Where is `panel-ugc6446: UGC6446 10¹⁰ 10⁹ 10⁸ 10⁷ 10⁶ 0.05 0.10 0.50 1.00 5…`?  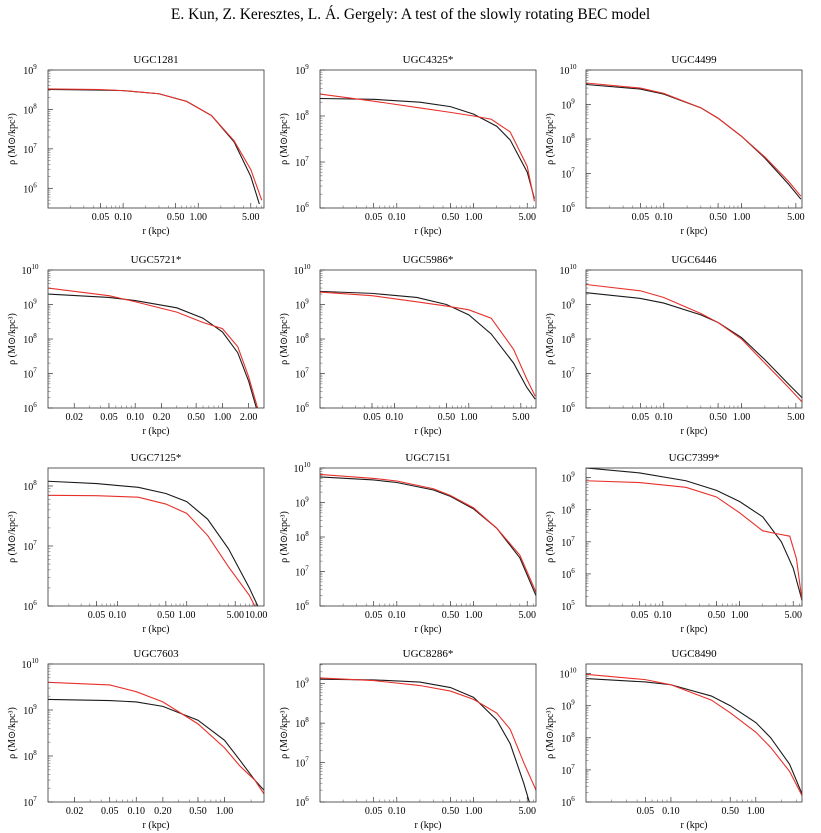 panel-ugc6446: UGC6446 10¹⁰ 10⁹ 10⁸ 10⁷ 10⁶ 0.05 0.10 0.50 1.00 5… is located at coordinates (675, 345).